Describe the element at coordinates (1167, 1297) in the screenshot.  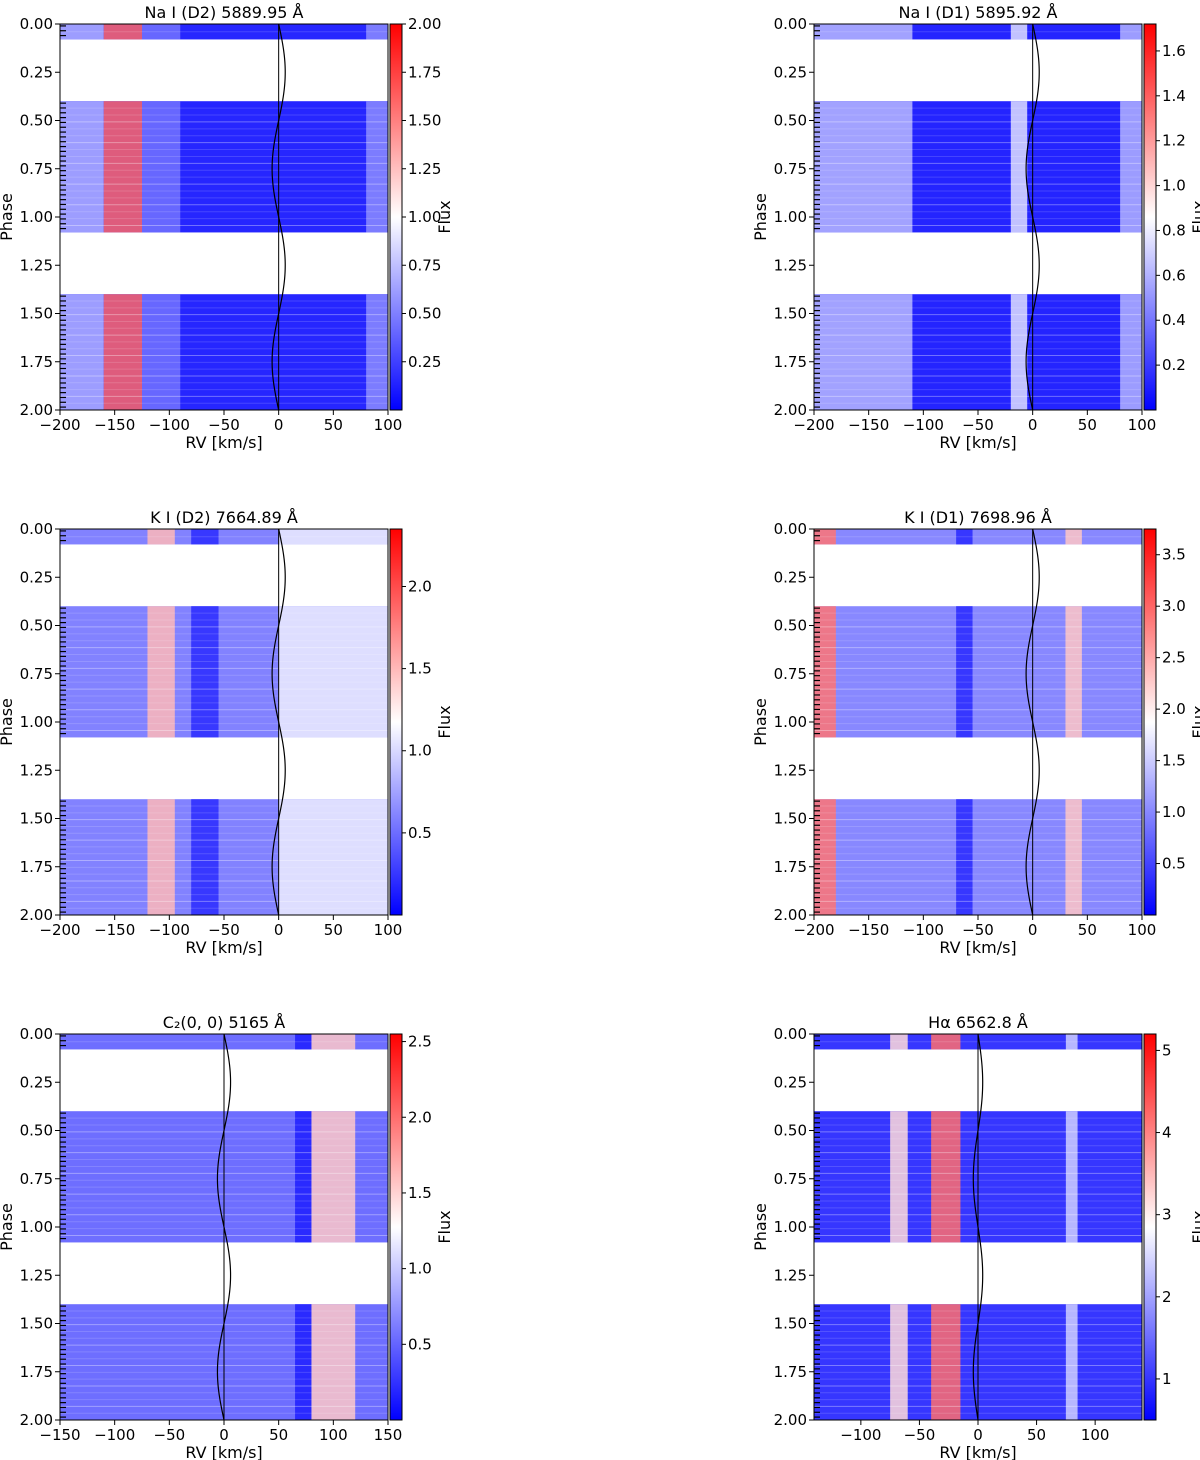
I see `colorbar-tick-label: 2` at that location.